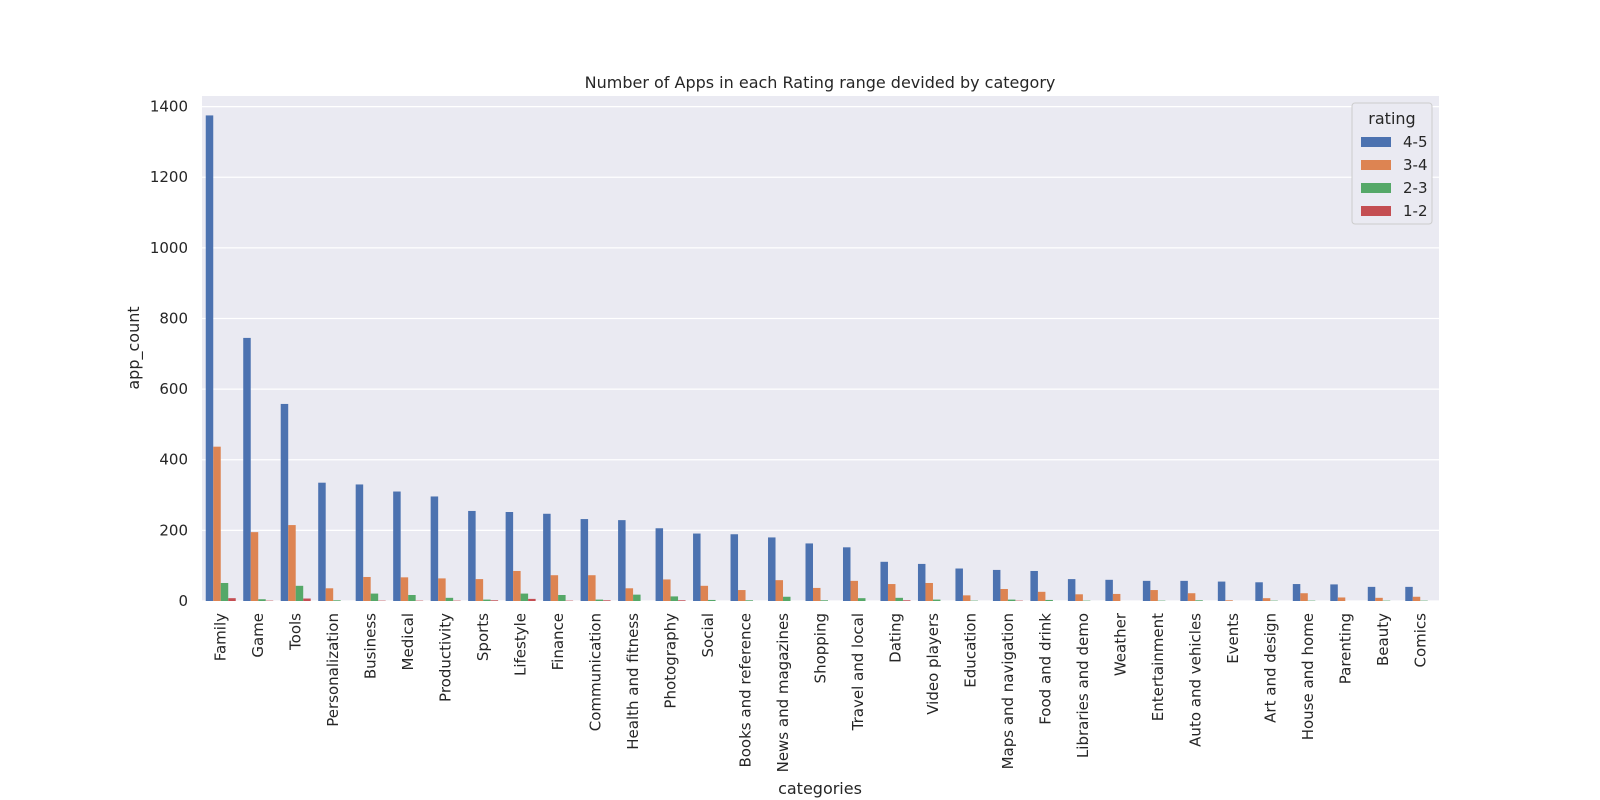  What do you see at coordinates (895, 638) in the screenshot?
I see `x-tick-label: Dating` at bounding box center [895, 638].